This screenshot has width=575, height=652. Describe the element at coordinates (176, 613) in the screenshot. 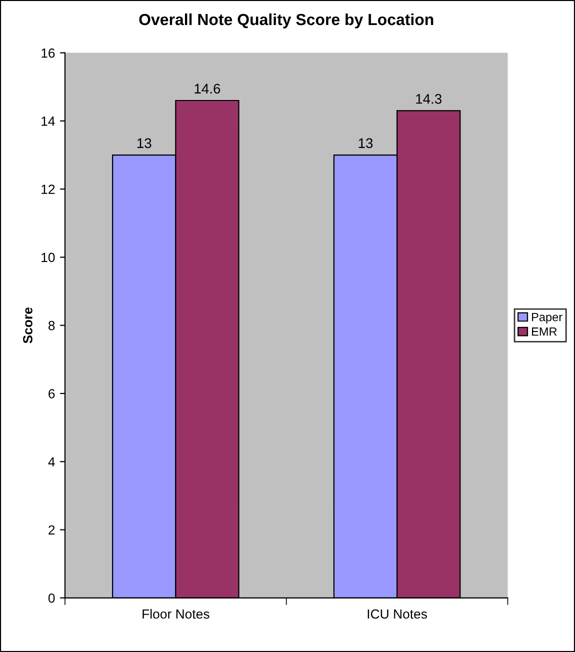

I see `x-tick-label: Floor Notes` at that location.